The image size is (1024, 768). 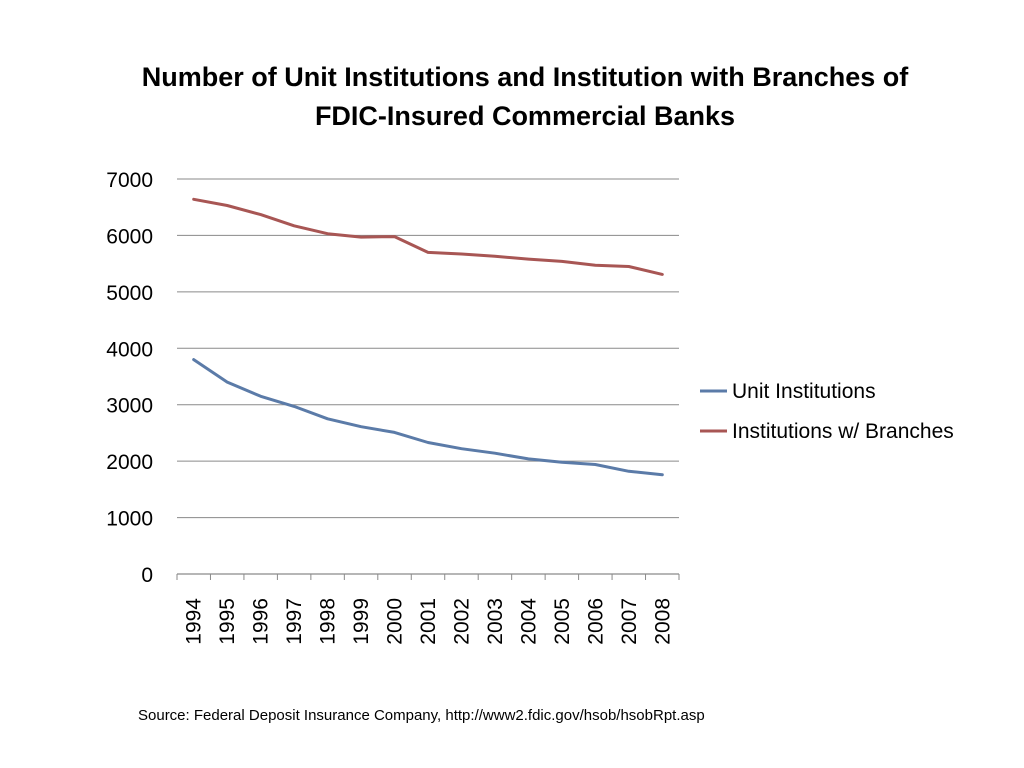 I want to click on x-tick-label: 2000, so click(x=395, y=621).